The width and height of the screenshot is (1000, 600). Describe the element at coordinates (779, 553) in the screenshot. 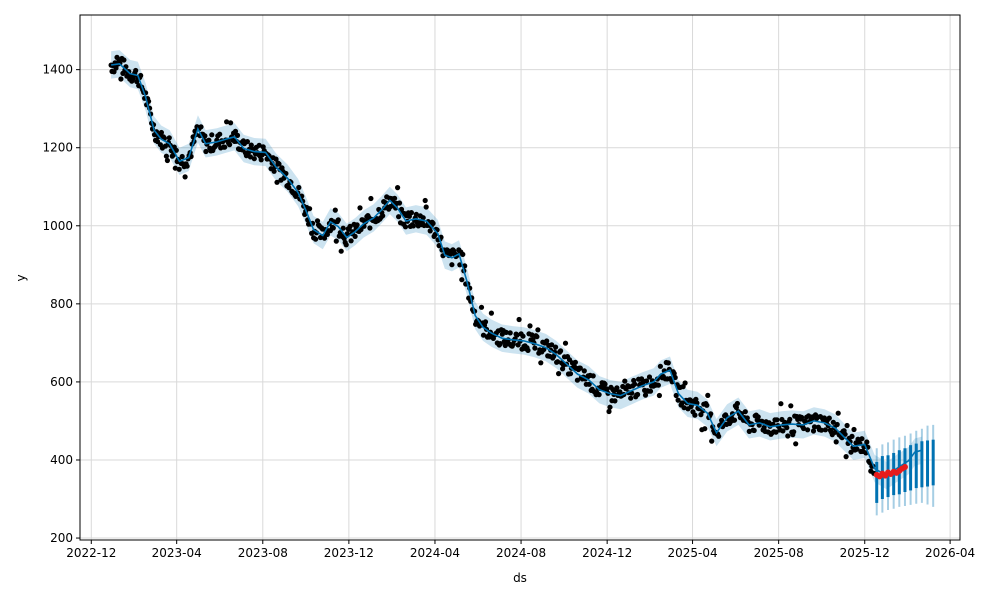

I see `x-tick-label: 2025-08` at that location.